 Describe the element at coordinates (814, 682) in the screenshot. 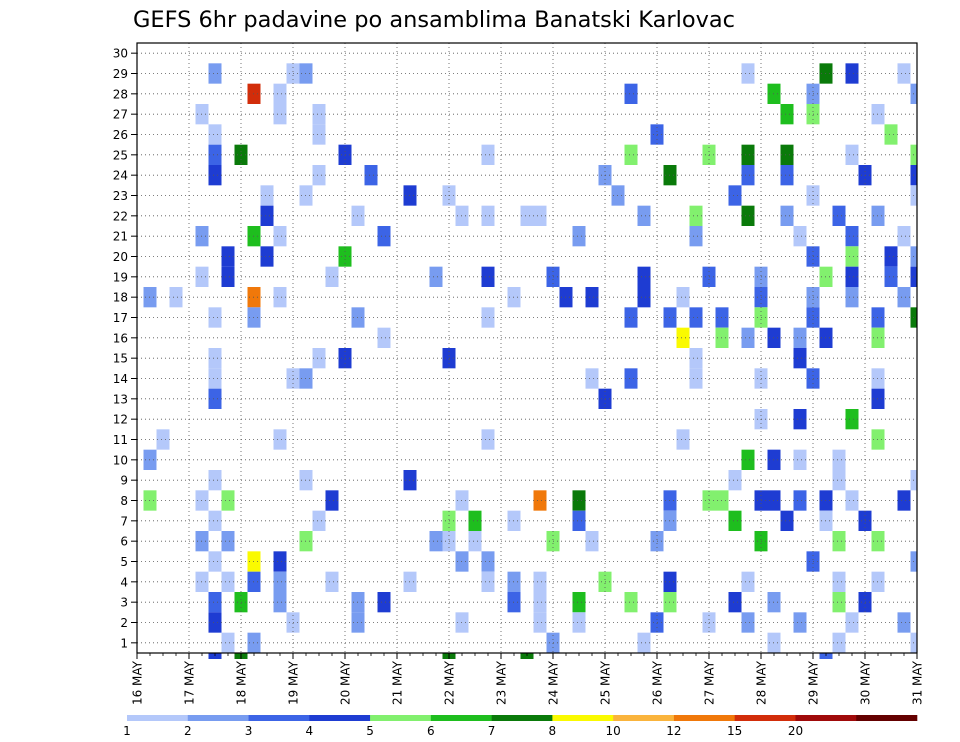

I see `x-tick-label: 29 MAY` at that location.